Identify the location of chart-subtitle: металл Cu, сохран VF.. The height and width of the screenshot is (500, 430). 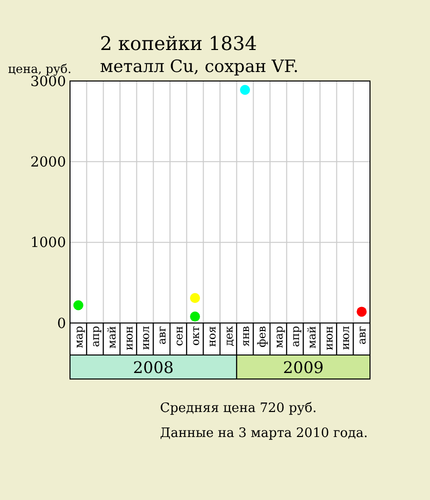
(199, 67).